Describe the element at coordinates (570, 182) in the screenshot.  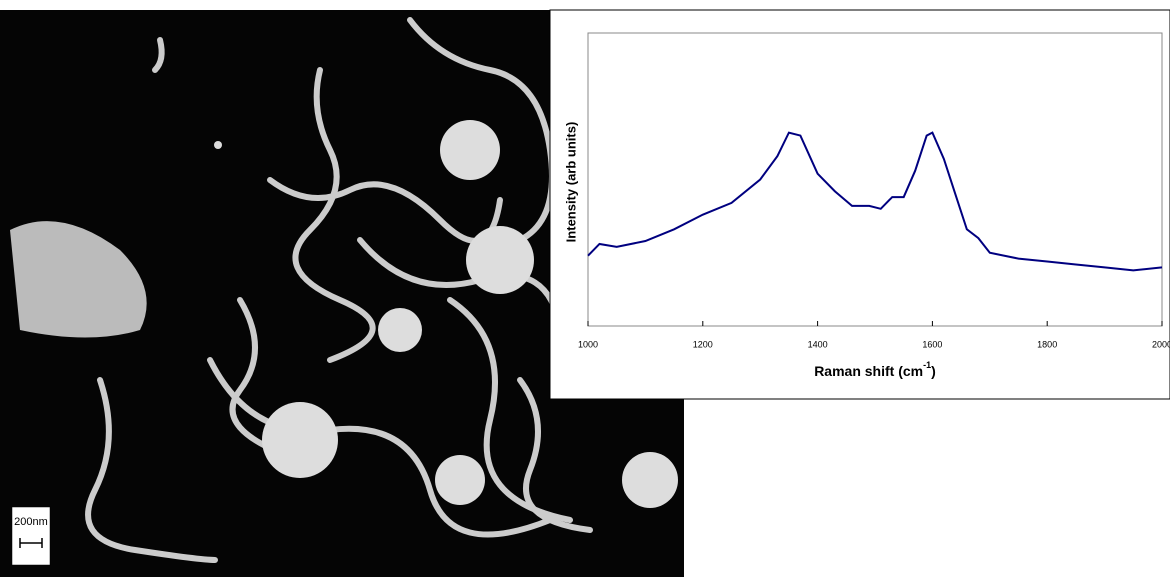
I see `y-axis-label: Intensity (arb units)` at that location.